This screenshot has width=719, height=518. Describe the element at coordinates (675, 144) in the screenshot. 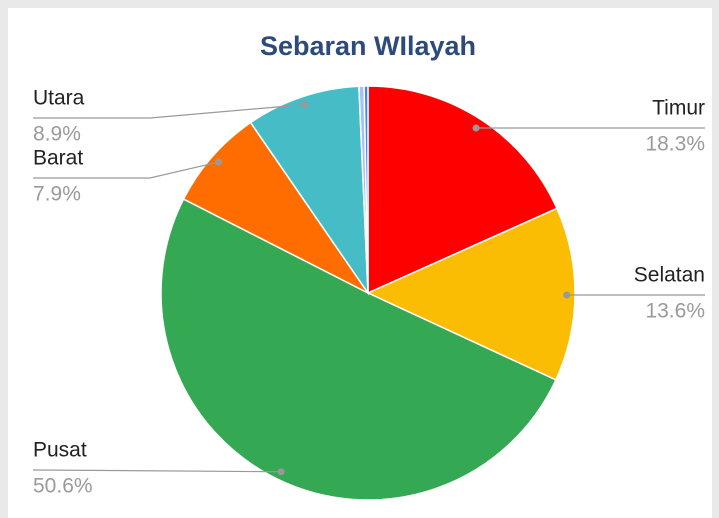

I see `value-label: 18.3%` at that location.